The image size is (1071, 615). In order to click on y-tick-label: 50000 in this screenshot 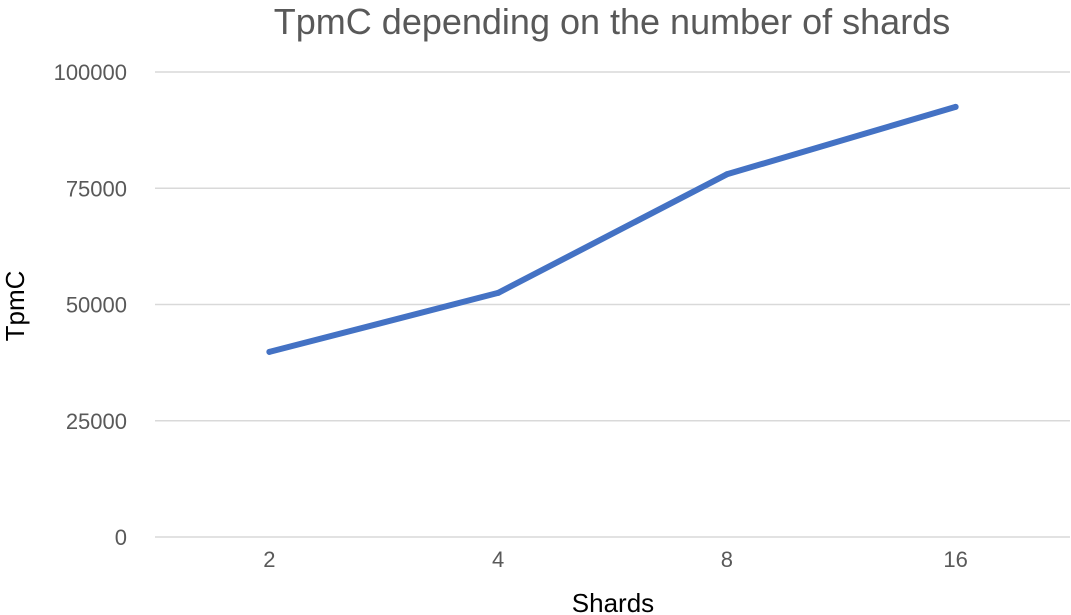, I will do `click(96, 305)`.